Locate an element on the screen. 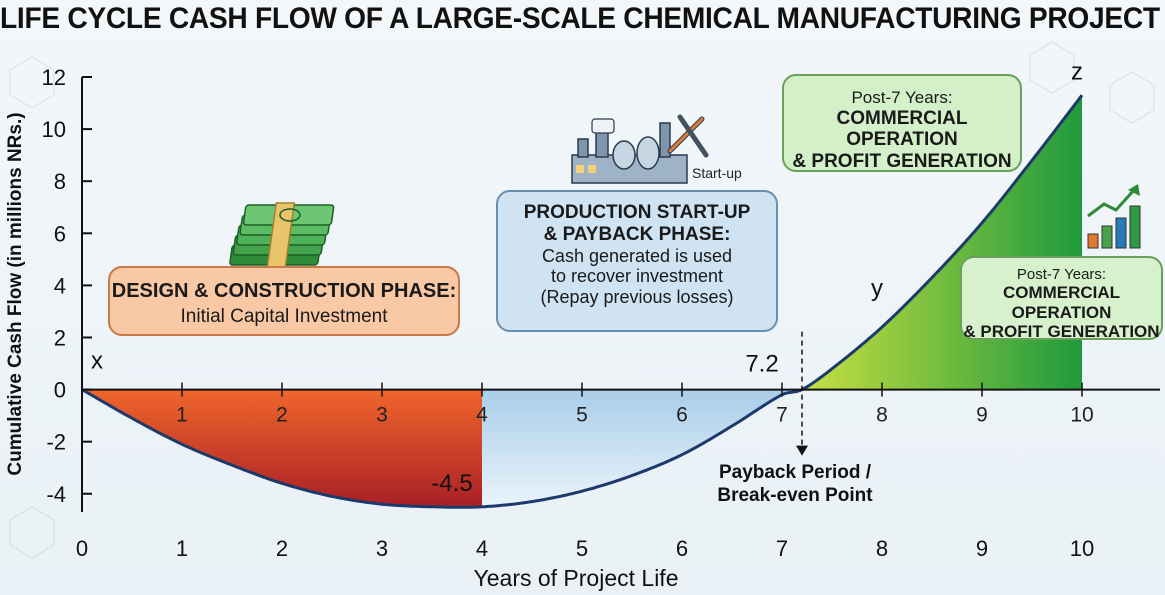  x-axis-inline-label: 7 is located at coordinates (782, 415).